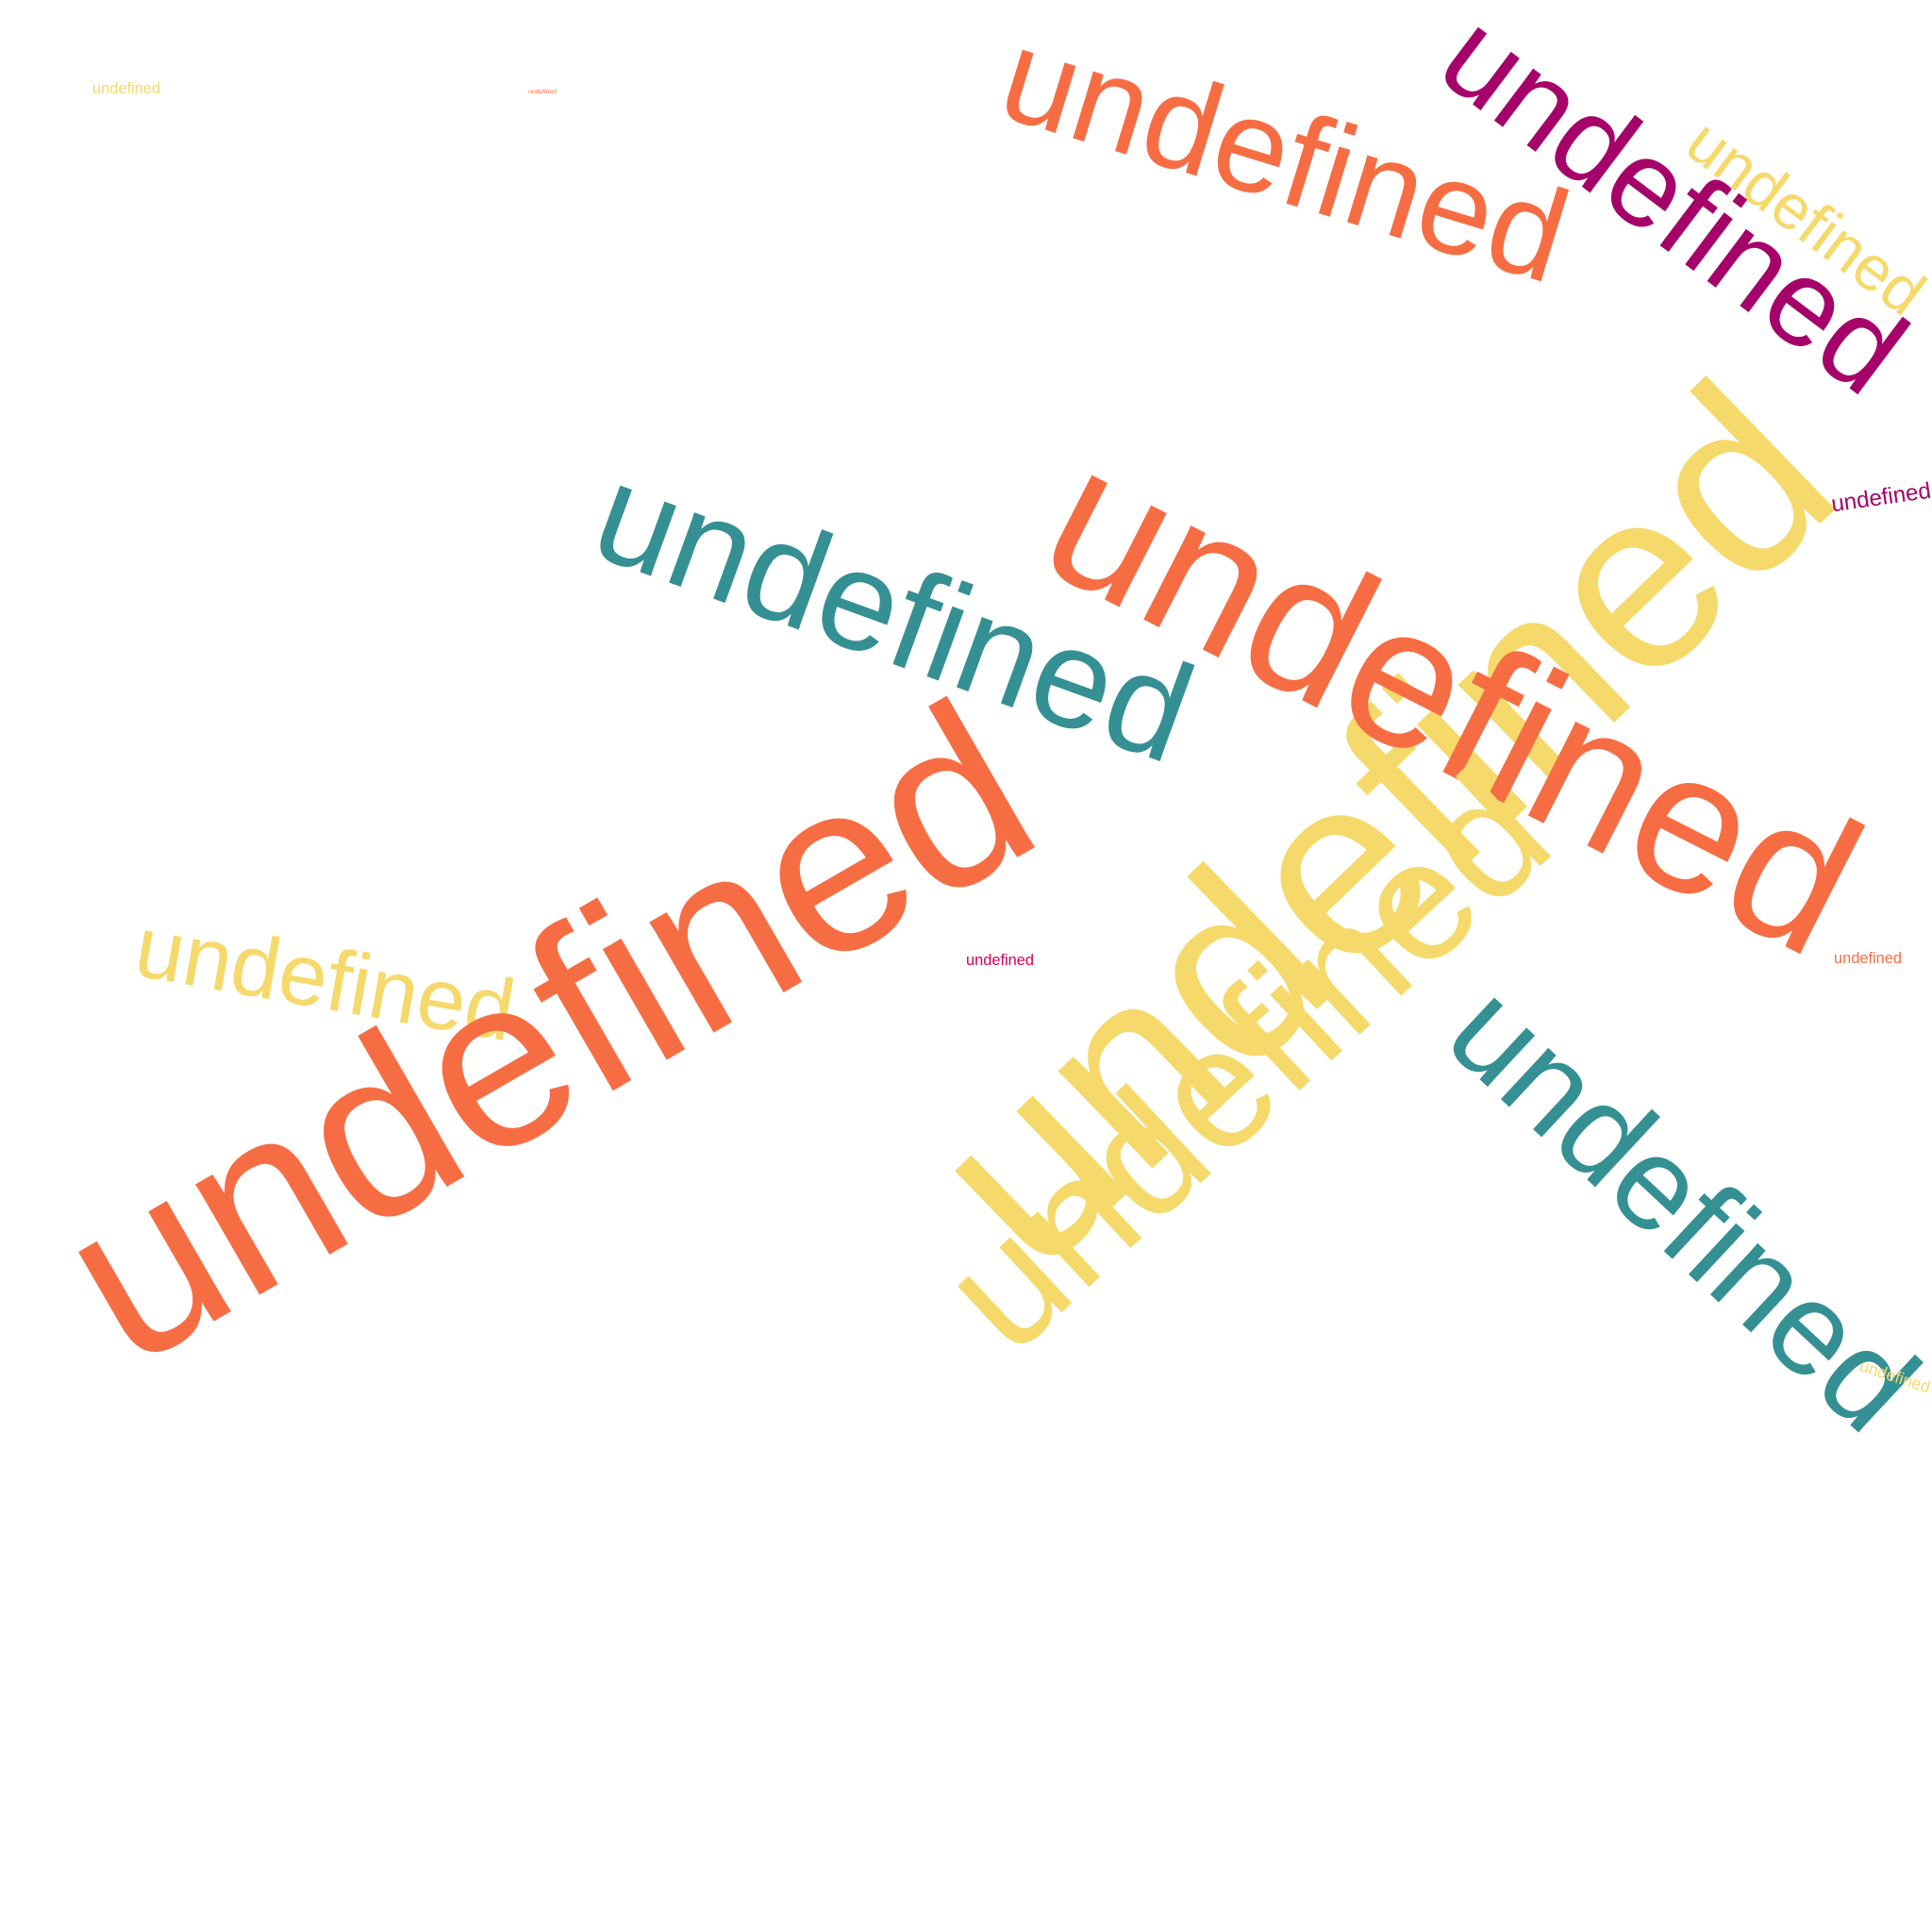 Image resolution: width=1932 pixels, height=1932 pixels. Describe the element at coordinates (1676, 1207) in the screenshot. I see `cloud-word-teal-13: undefined` at that location.